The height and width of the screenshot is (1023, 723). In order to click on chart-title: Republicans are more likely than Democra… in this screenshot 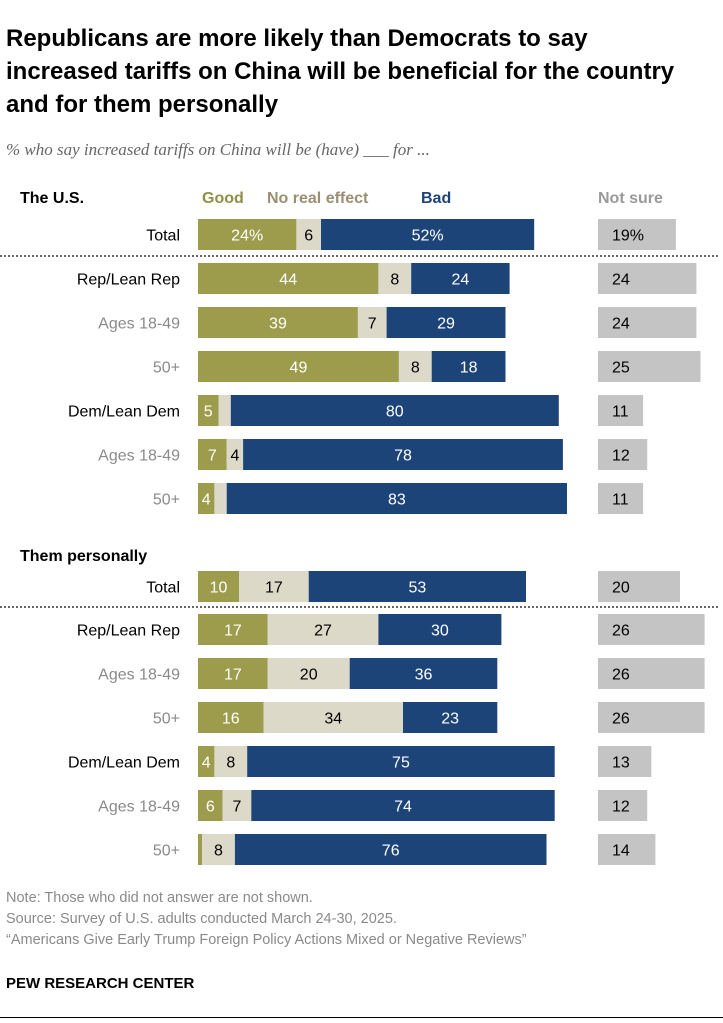, I will do `click(340, 71)`.